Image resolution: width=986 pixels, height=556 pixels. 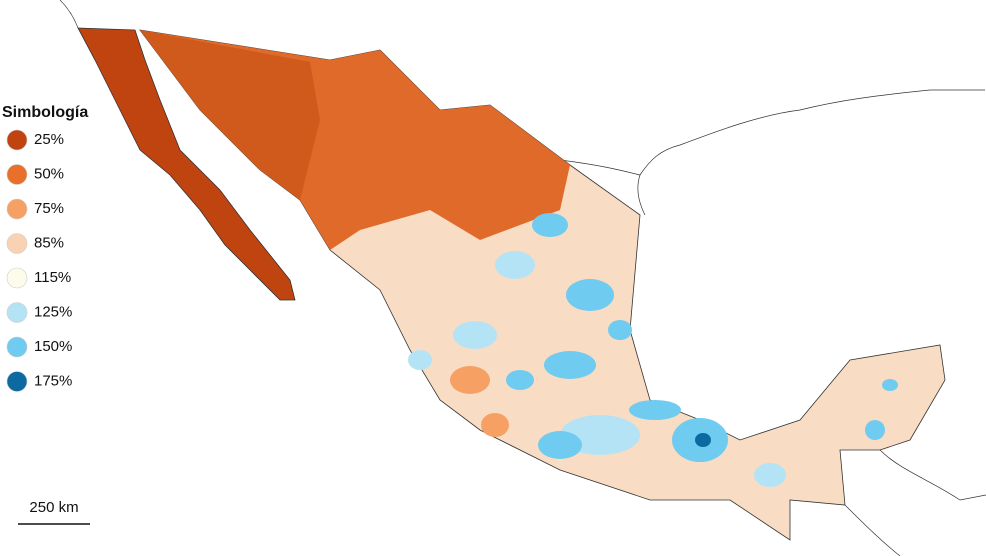 What do you see at coordinates (45, 112) in the screenshot?
I see `legend-title: Simbología` at bounding box center [45, 112].